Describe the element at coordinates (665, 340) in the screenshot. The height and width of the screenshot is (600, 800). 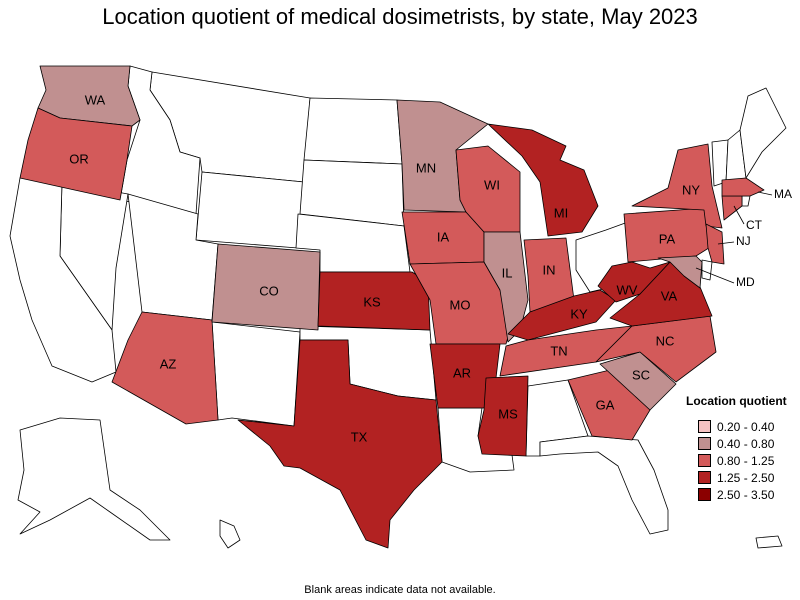
I see `label-nc: NC` at that location.